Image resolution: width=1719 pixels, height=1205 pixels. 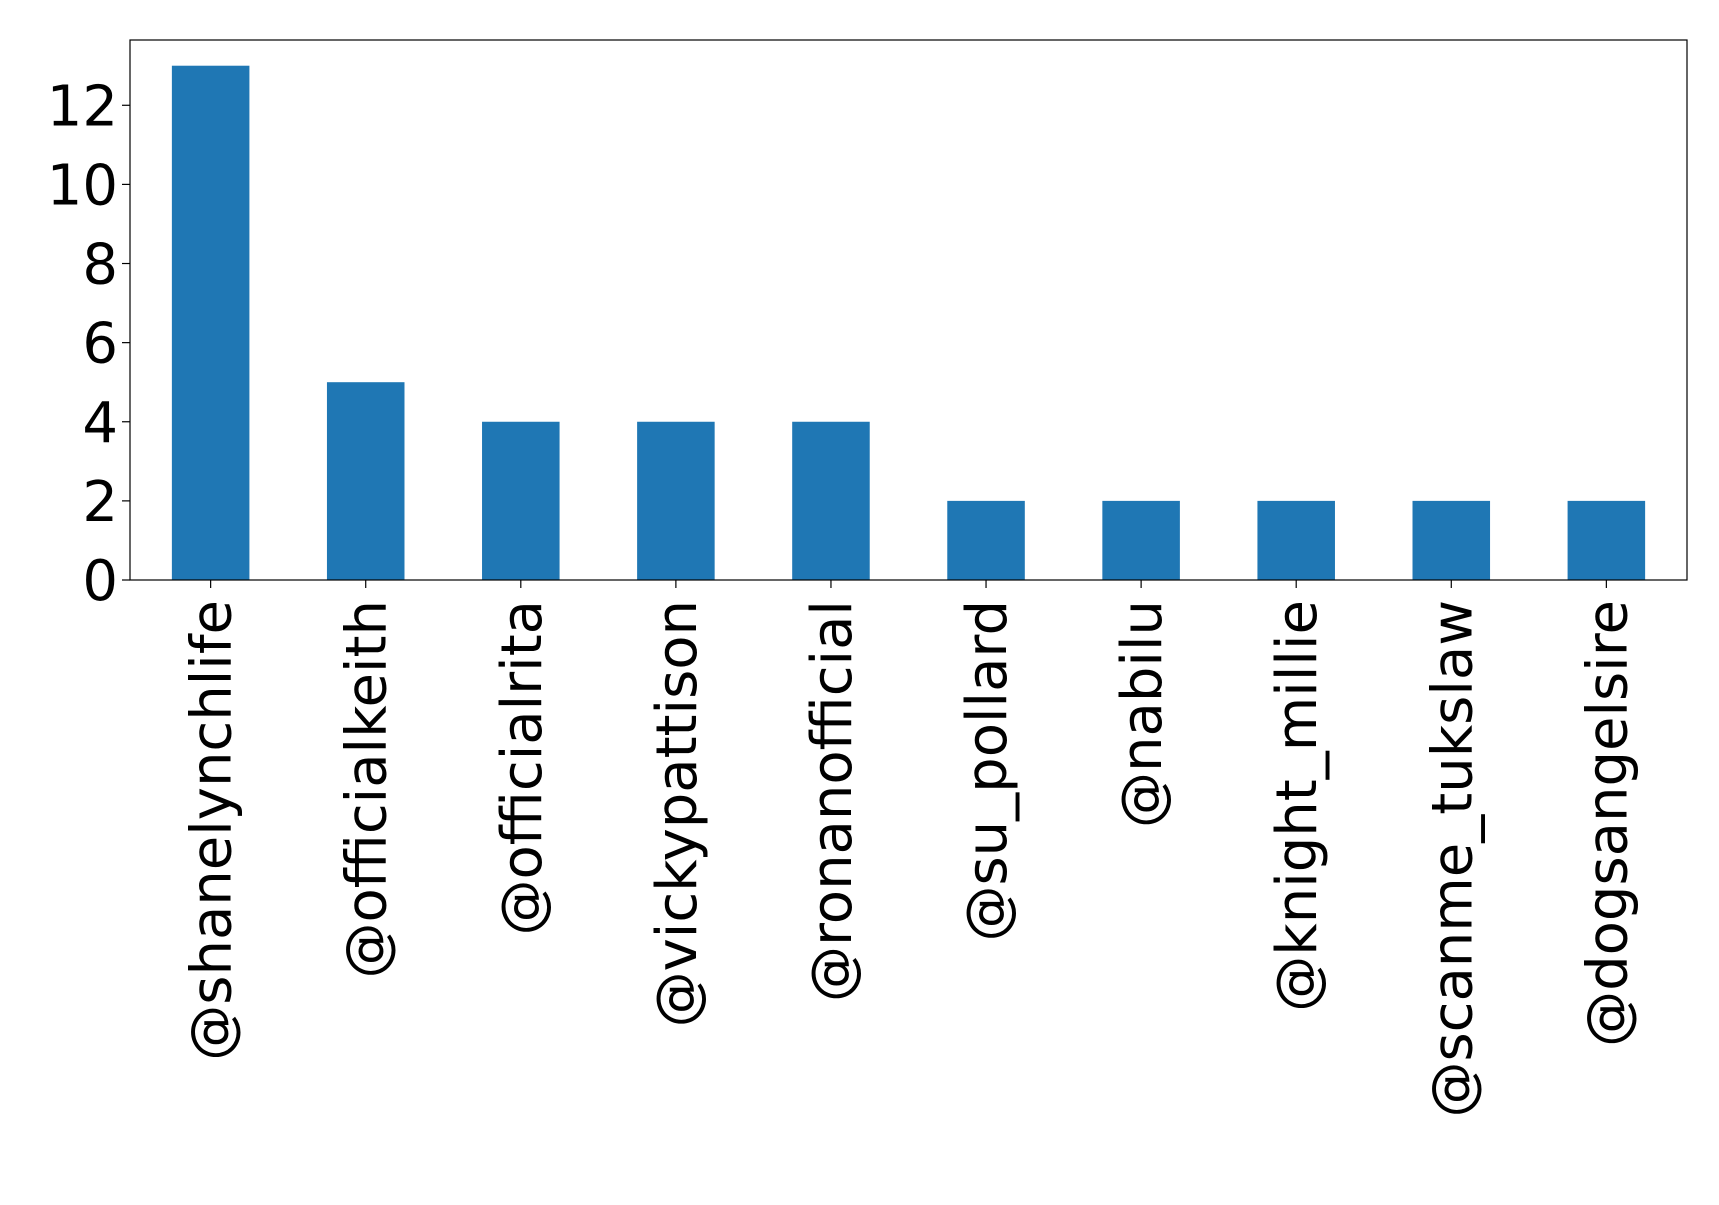 I want to click on bar-officialrita, so click(x=521, y=500).